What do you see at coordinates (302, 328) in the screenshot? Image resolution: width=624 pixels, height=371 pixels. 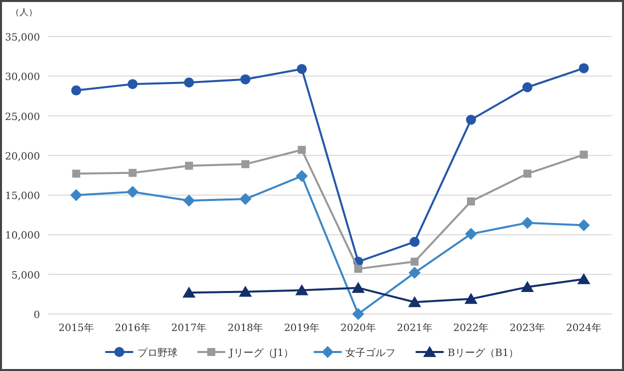 I see `x-tick-label: 2019年` at bounding box center [302, 328].